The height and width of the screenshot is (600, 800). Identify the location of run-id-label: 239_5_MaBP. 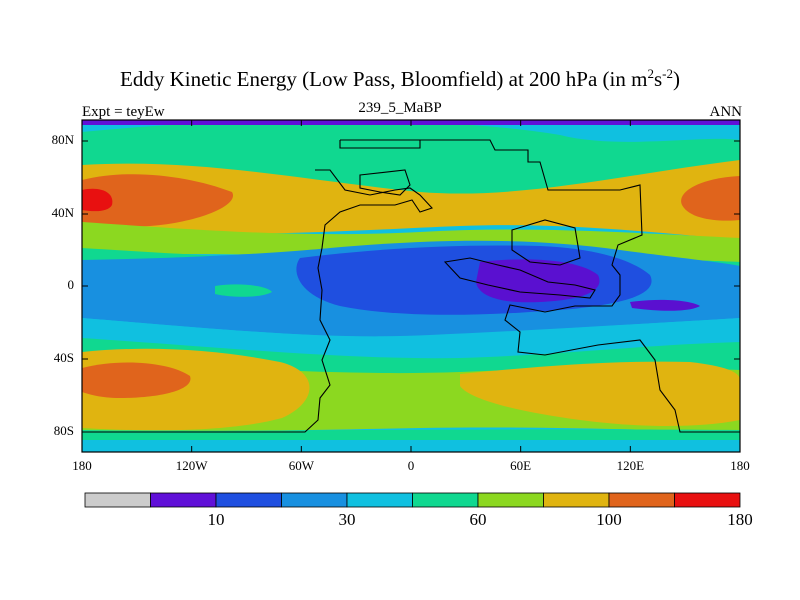
(400, 108).